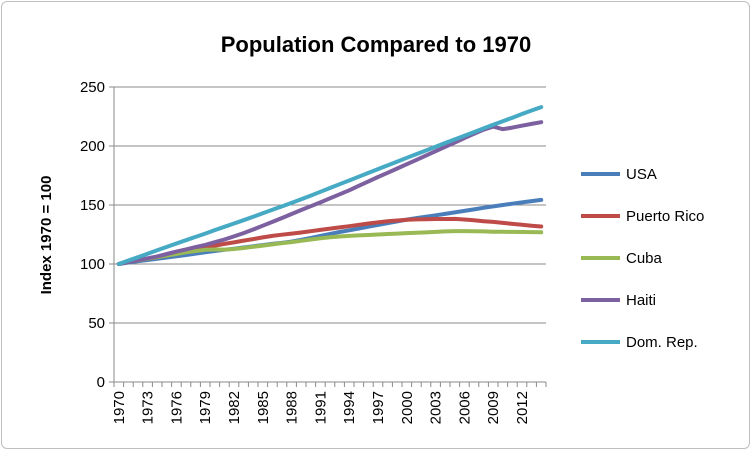 This screenshot has width=753, height=452. I want to click on x-tick-label: 2006, so click(464, 407).